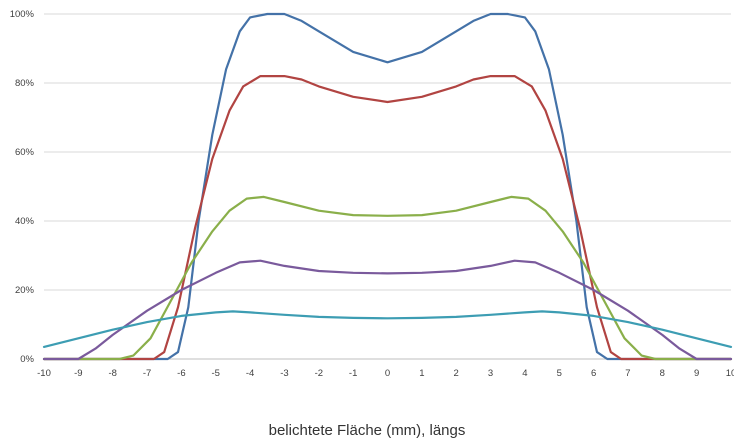  Describe the element at coordinates (524, 373) in the screenshot. I see `x-tick-label: 4` at that location.